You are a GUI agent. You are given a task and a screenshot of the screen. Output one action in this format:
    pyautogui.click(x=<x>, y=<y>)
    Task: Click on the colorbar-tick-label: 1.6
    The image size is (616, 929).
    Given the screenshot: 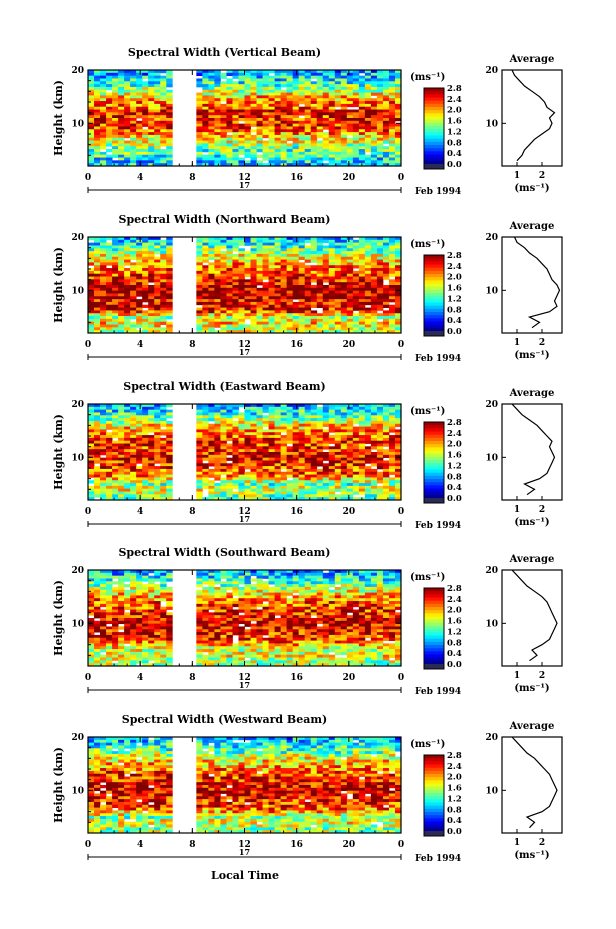 What is the action you would take?
    pyautogui.click(x=454, y=122)
    